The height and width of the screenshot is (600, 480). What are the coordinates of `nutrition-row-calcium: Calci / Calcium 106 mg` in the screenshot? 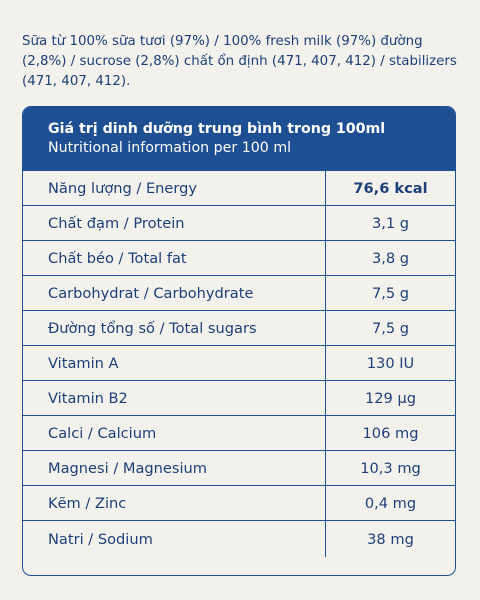 It's located at (239, 433).